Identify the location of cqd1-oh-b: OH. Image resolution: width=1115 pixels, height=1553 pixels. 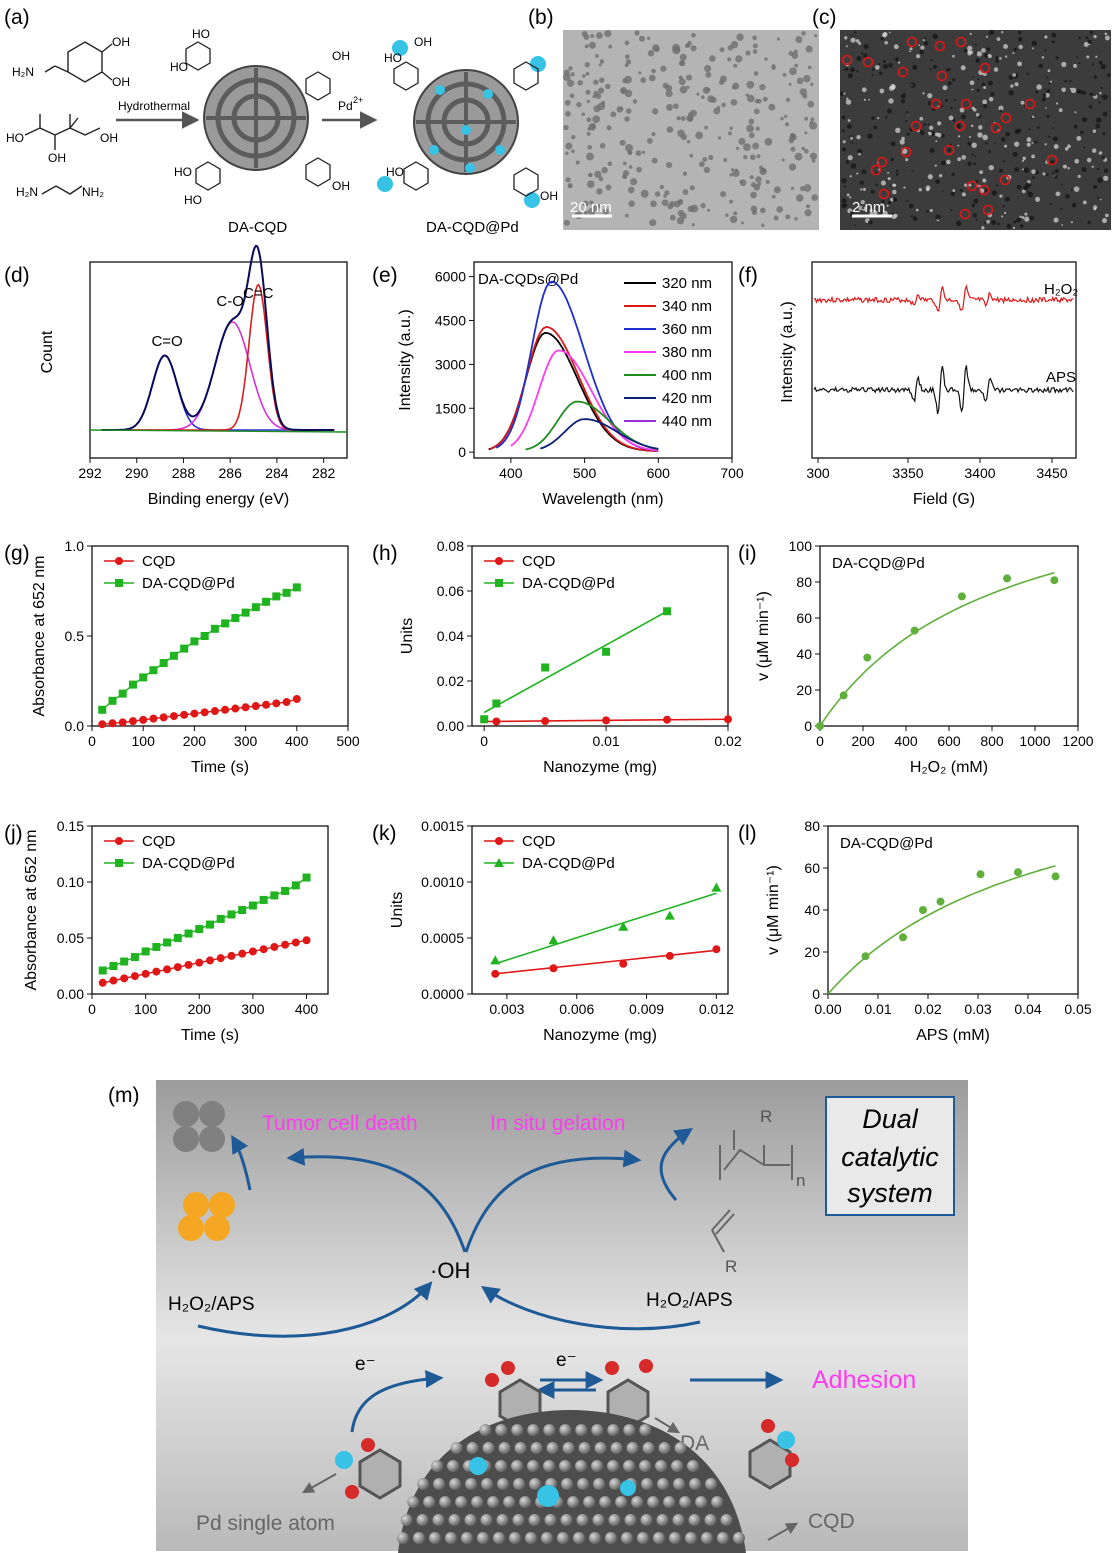
(341, 56).